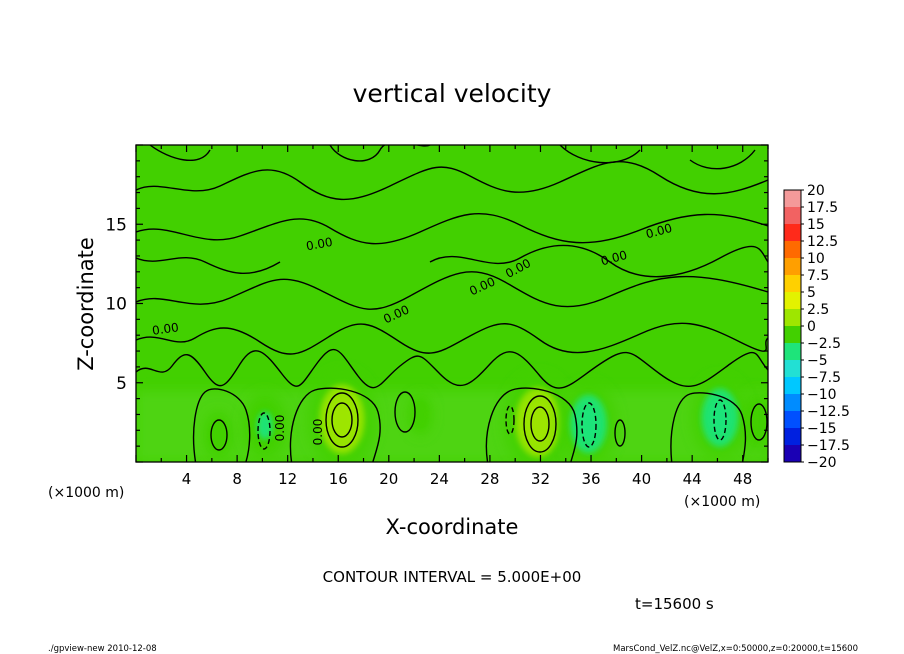  What do you see at coordinates (116, 225) in the screenshot?
I see `y-tick-label: 15` at bounding box center [116, 225].